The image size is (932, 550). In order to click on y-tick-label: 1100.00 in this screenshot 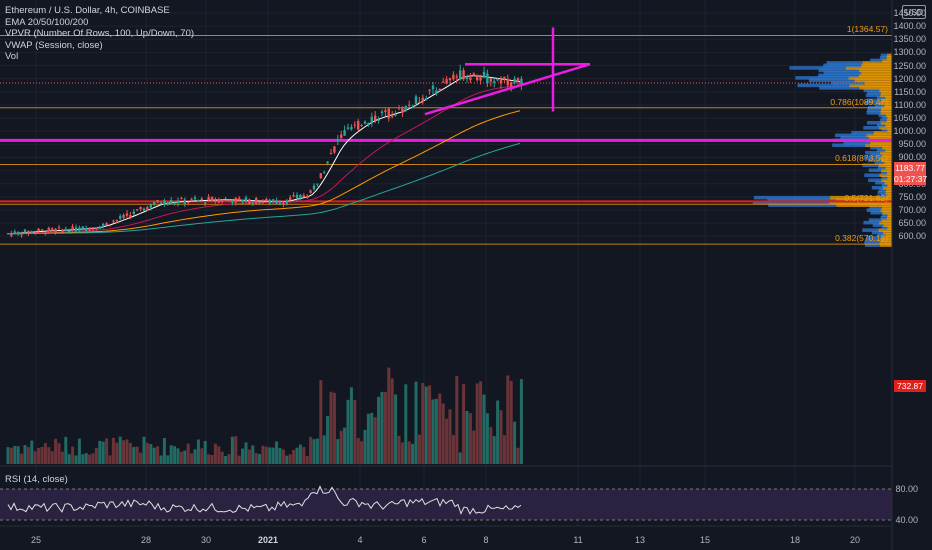, I will do `click(910, 104)`.